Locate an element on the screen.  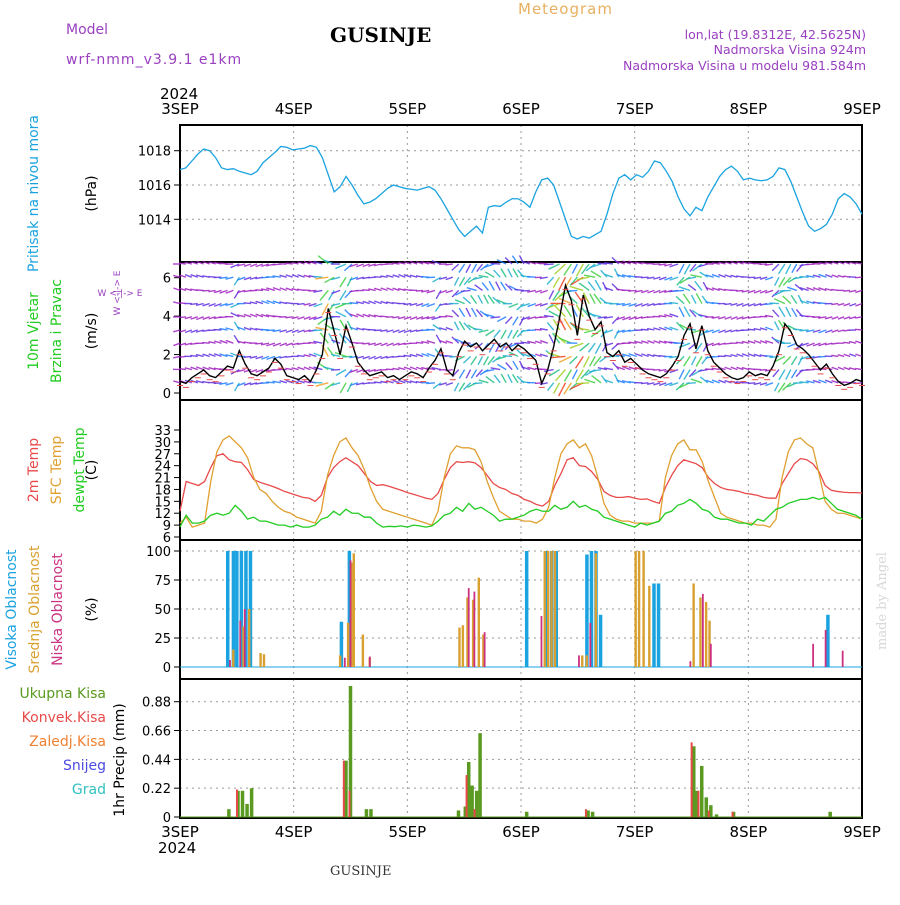
x-tick-label-top: 8SEP is located at coordinates (749, 109).